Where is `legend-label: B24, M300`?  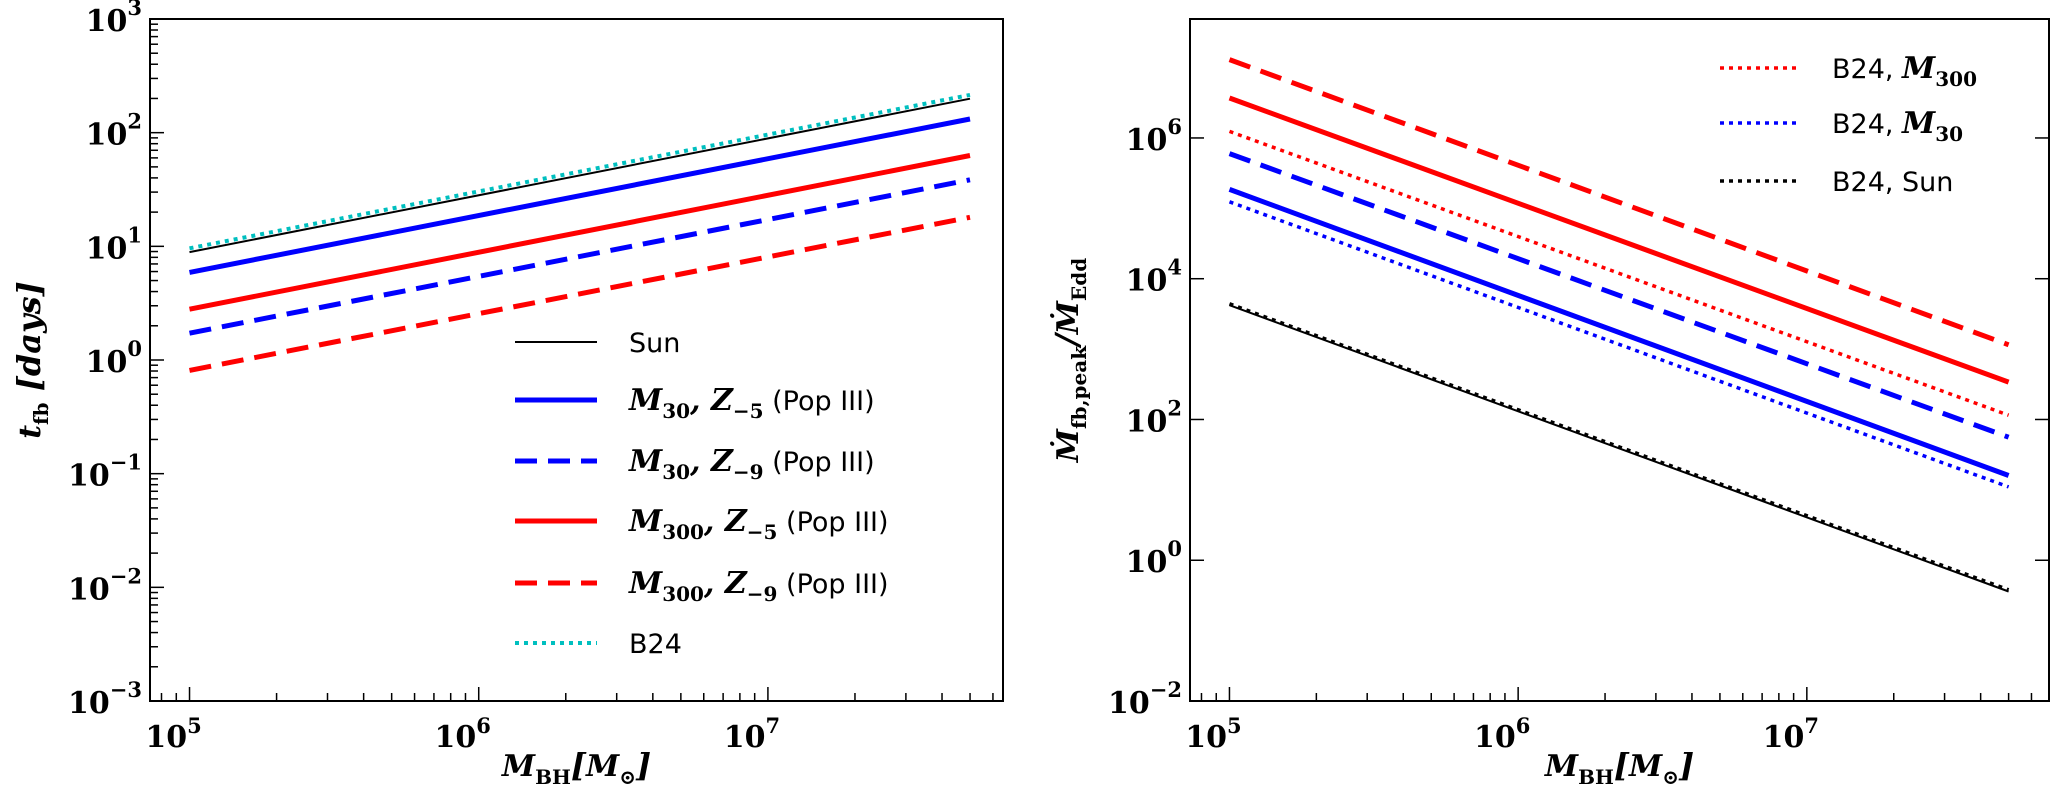 legend-label: B24, M300 is located at coordinates (1904, 71).